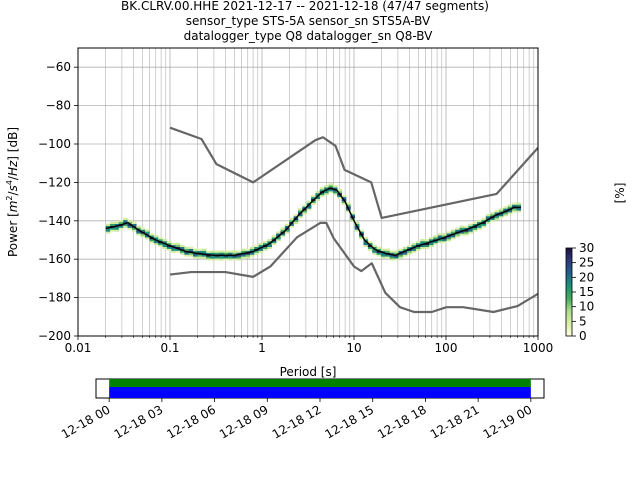  What do you see at coordinates (353, 348) in the screenshot?
I see `x-tick-label: 10` at bounding box center [353, 348].